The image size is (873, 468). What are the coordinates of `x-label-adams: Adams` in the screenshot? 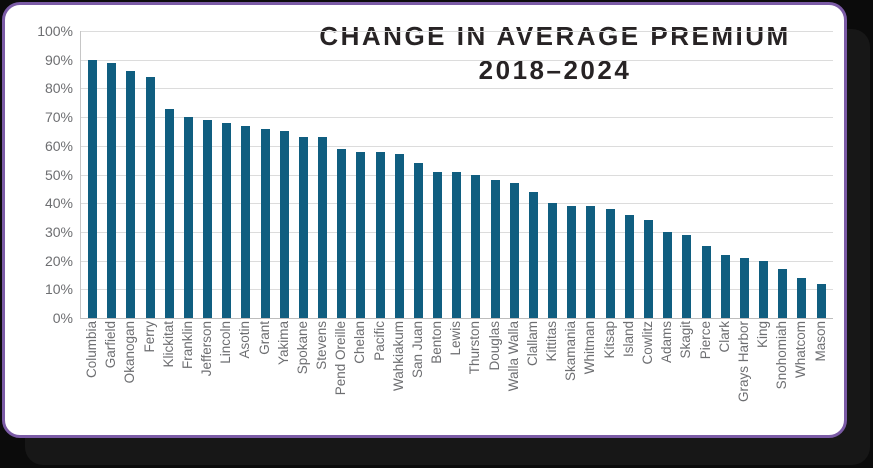 It's located at (667, 342).